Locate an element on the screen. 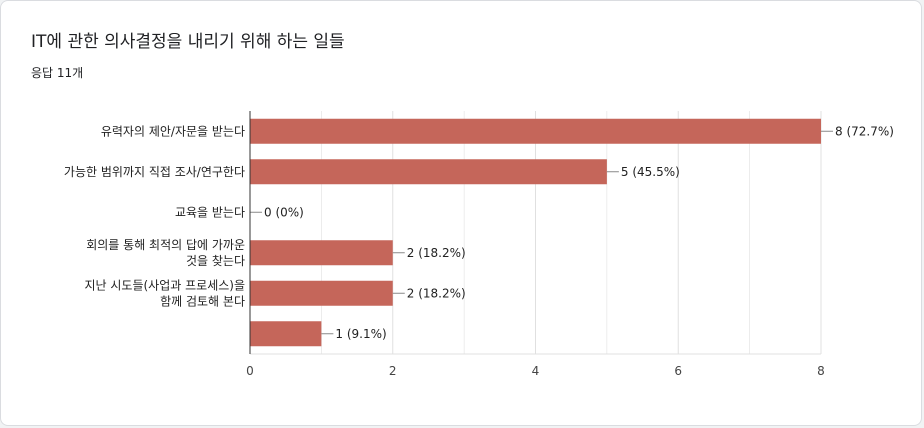  data-label: 1 (9.1%) is located at coordinates (360, 334).